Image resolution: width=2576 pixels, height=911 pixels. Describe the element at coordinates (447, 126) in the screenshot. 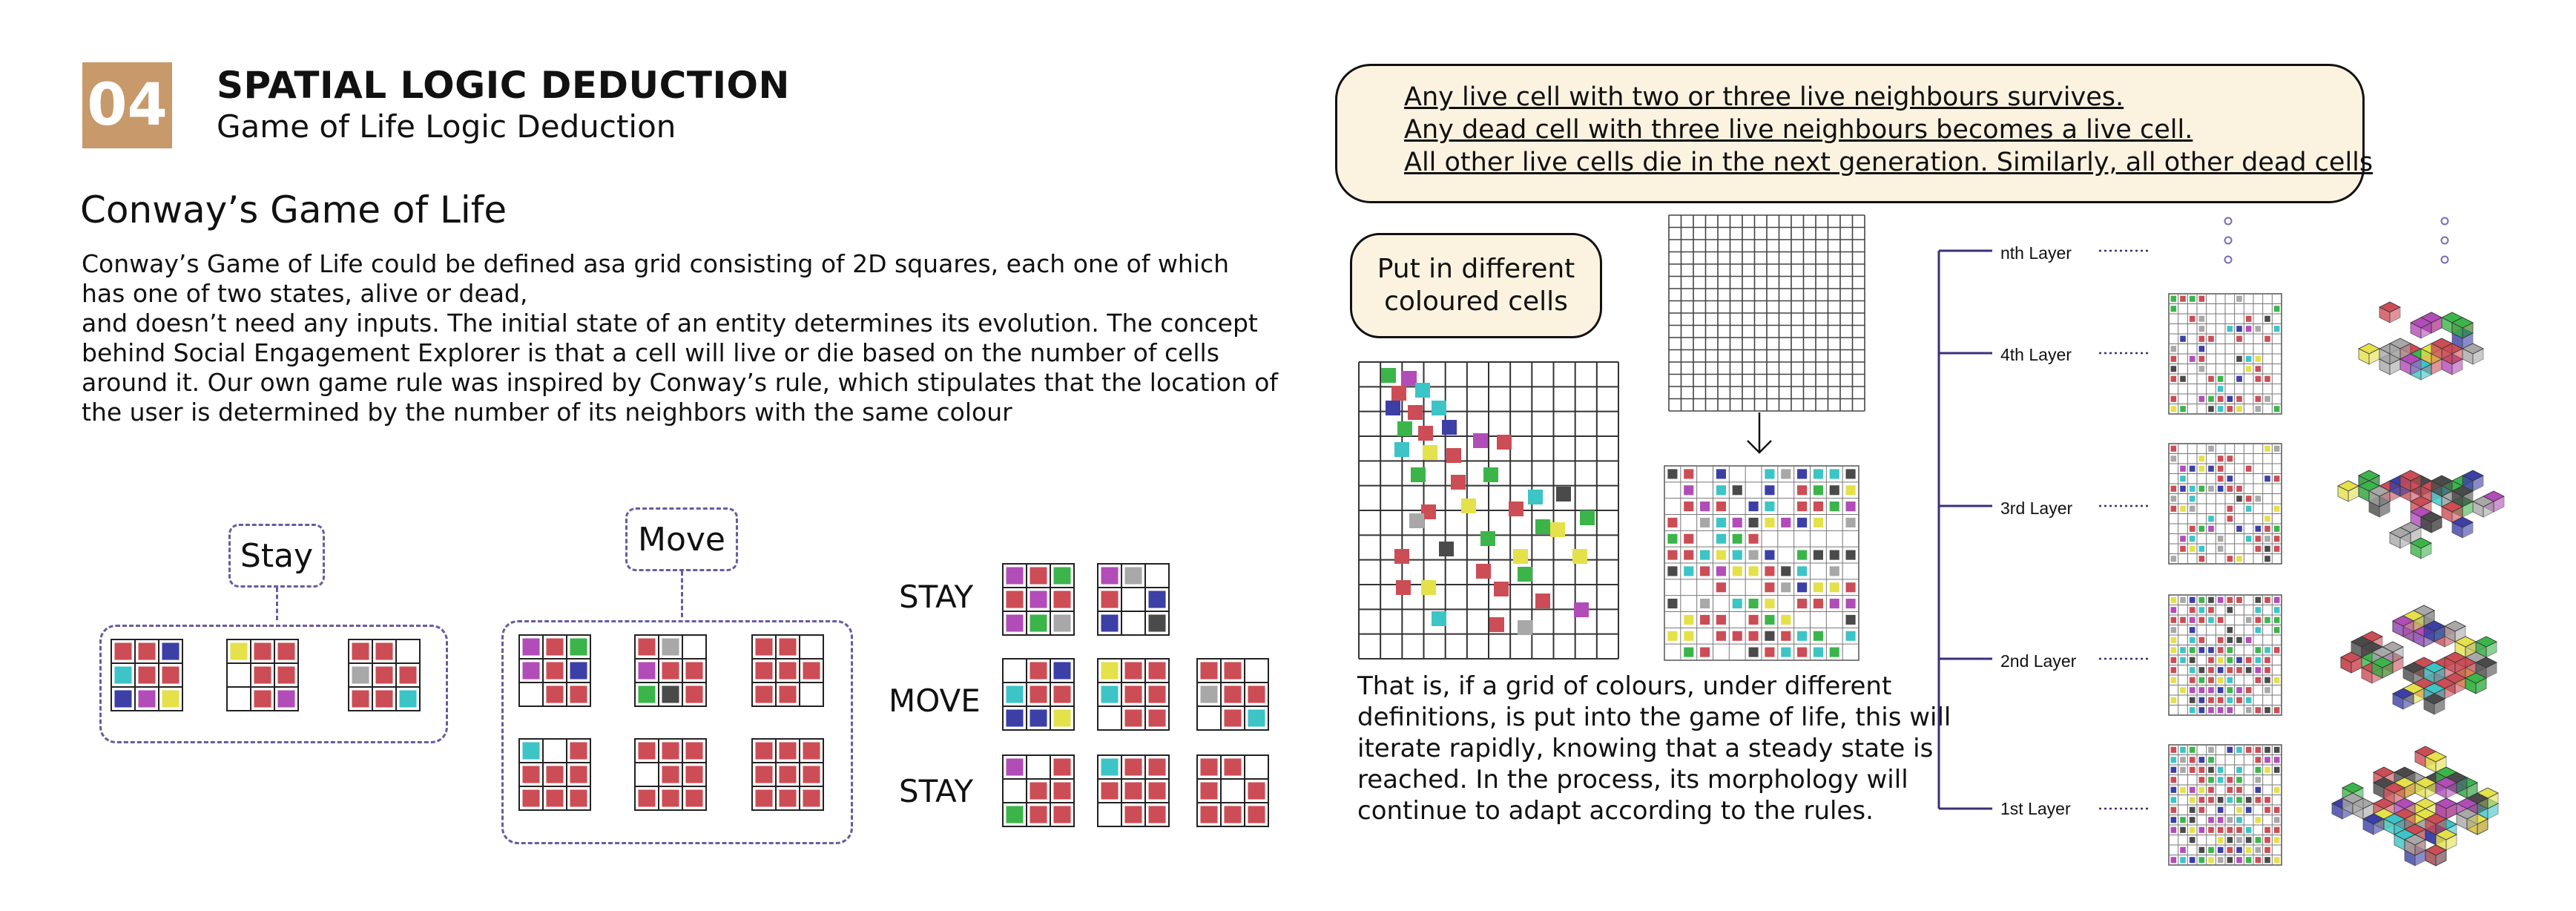

I see `section-subtitle: Game of Life Logic Deduction` at that location.